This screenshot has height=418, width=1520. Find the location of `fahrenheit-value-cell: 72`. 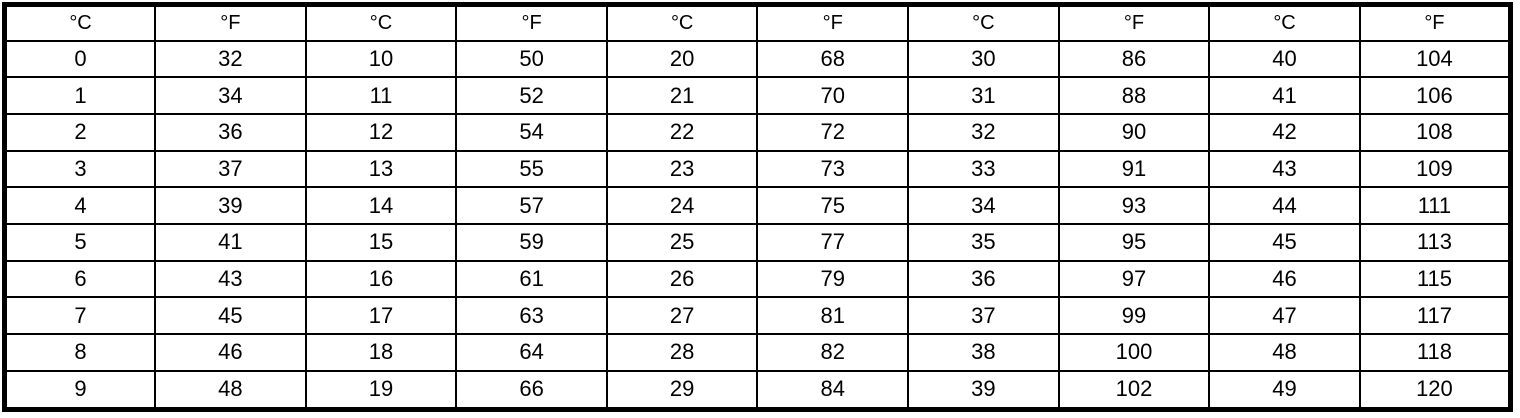

fahrenheit-value-cell: 72 is located at coordinates (833, 132).